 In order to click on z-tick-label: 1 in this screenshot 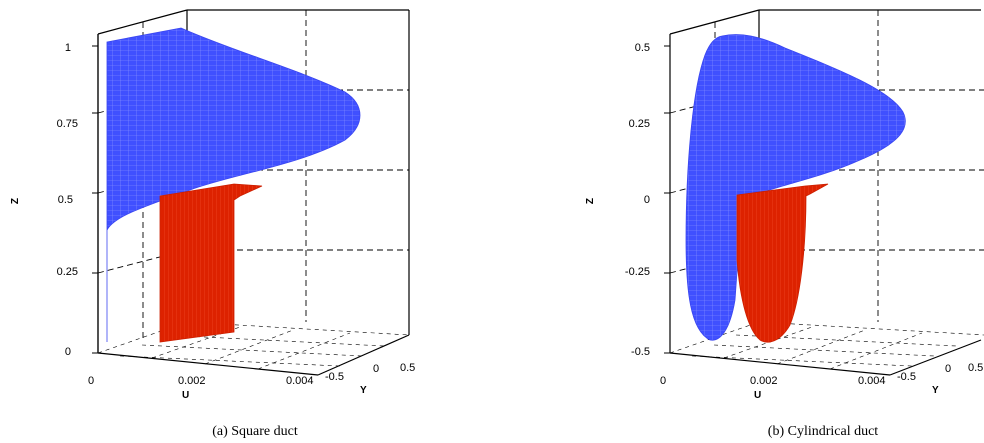, I will do `click(68, 48)`.